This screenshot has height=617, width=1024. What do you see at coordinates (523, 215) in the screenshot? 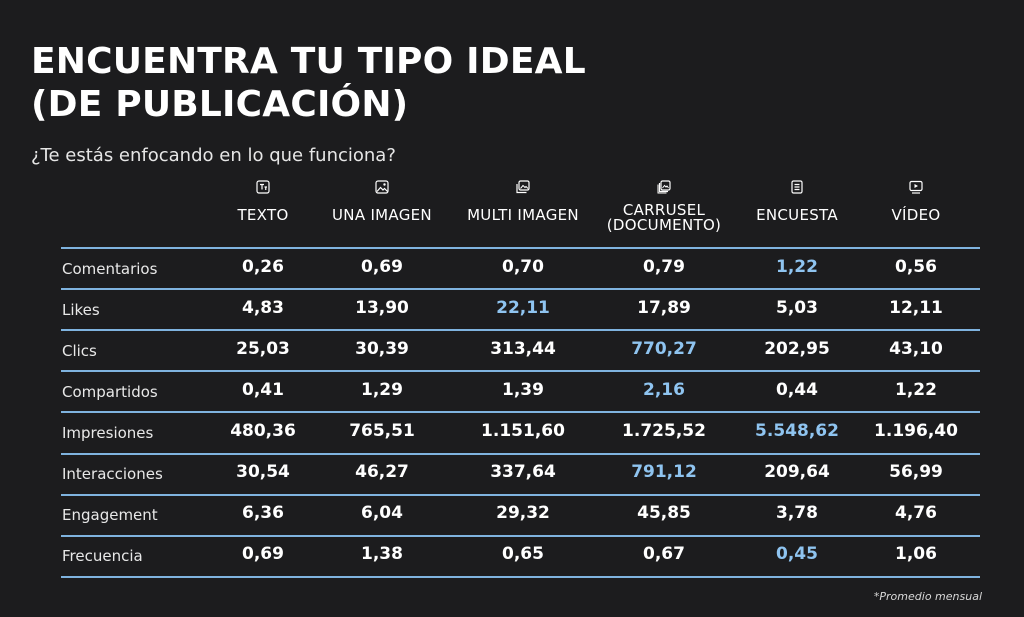
I see `column-label: MULTI IMAGEN` at bounding box center [523, 215].